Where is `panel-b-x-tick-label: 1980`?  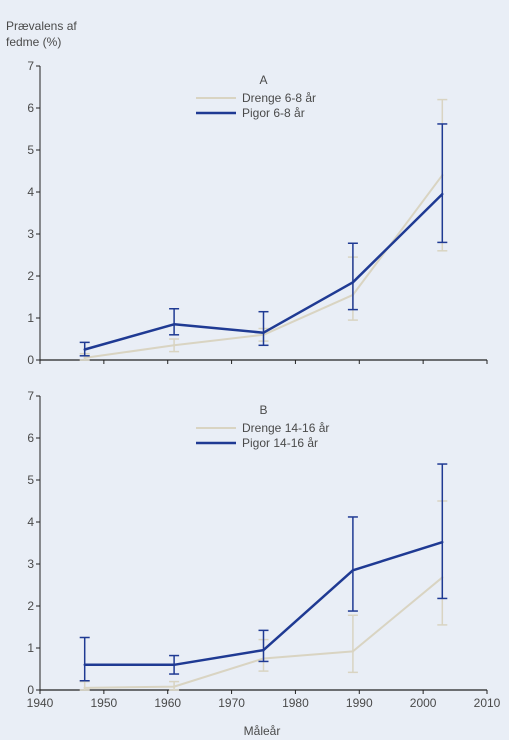 panel-b-x-tick-label: 1980 is located at coordinates (295, 703).